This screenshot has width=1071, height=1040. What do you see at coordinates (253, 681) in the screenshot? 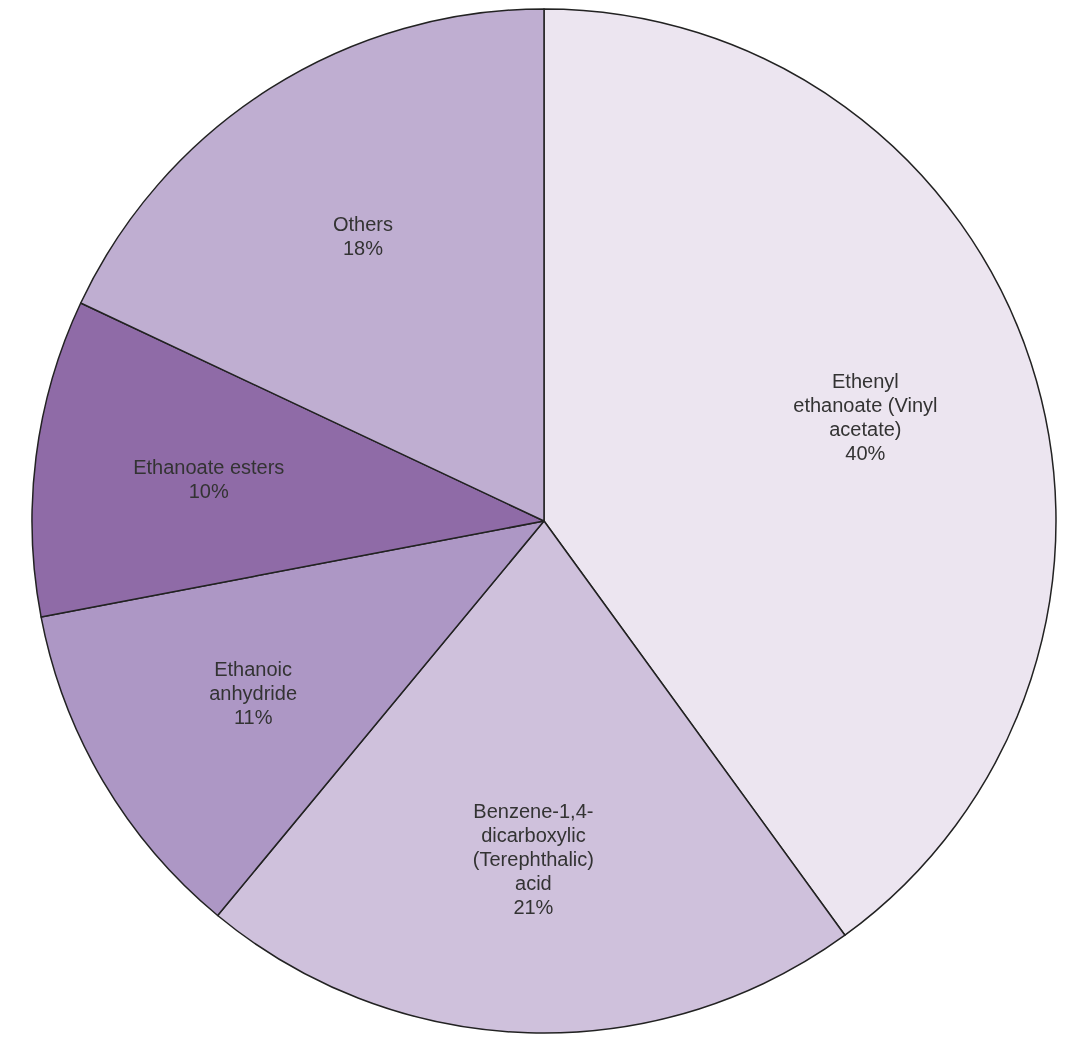
I see `slice-label: Ethanoic anhydride` at bounding box center [253, 681].